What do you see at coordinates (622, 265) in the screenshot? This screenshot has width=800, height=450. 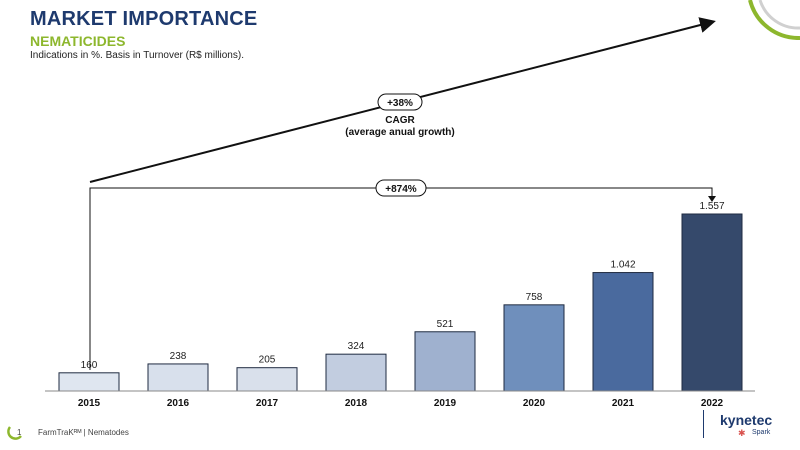 I see `value-label-2021: 1.042` at bounding box center [622, 265].